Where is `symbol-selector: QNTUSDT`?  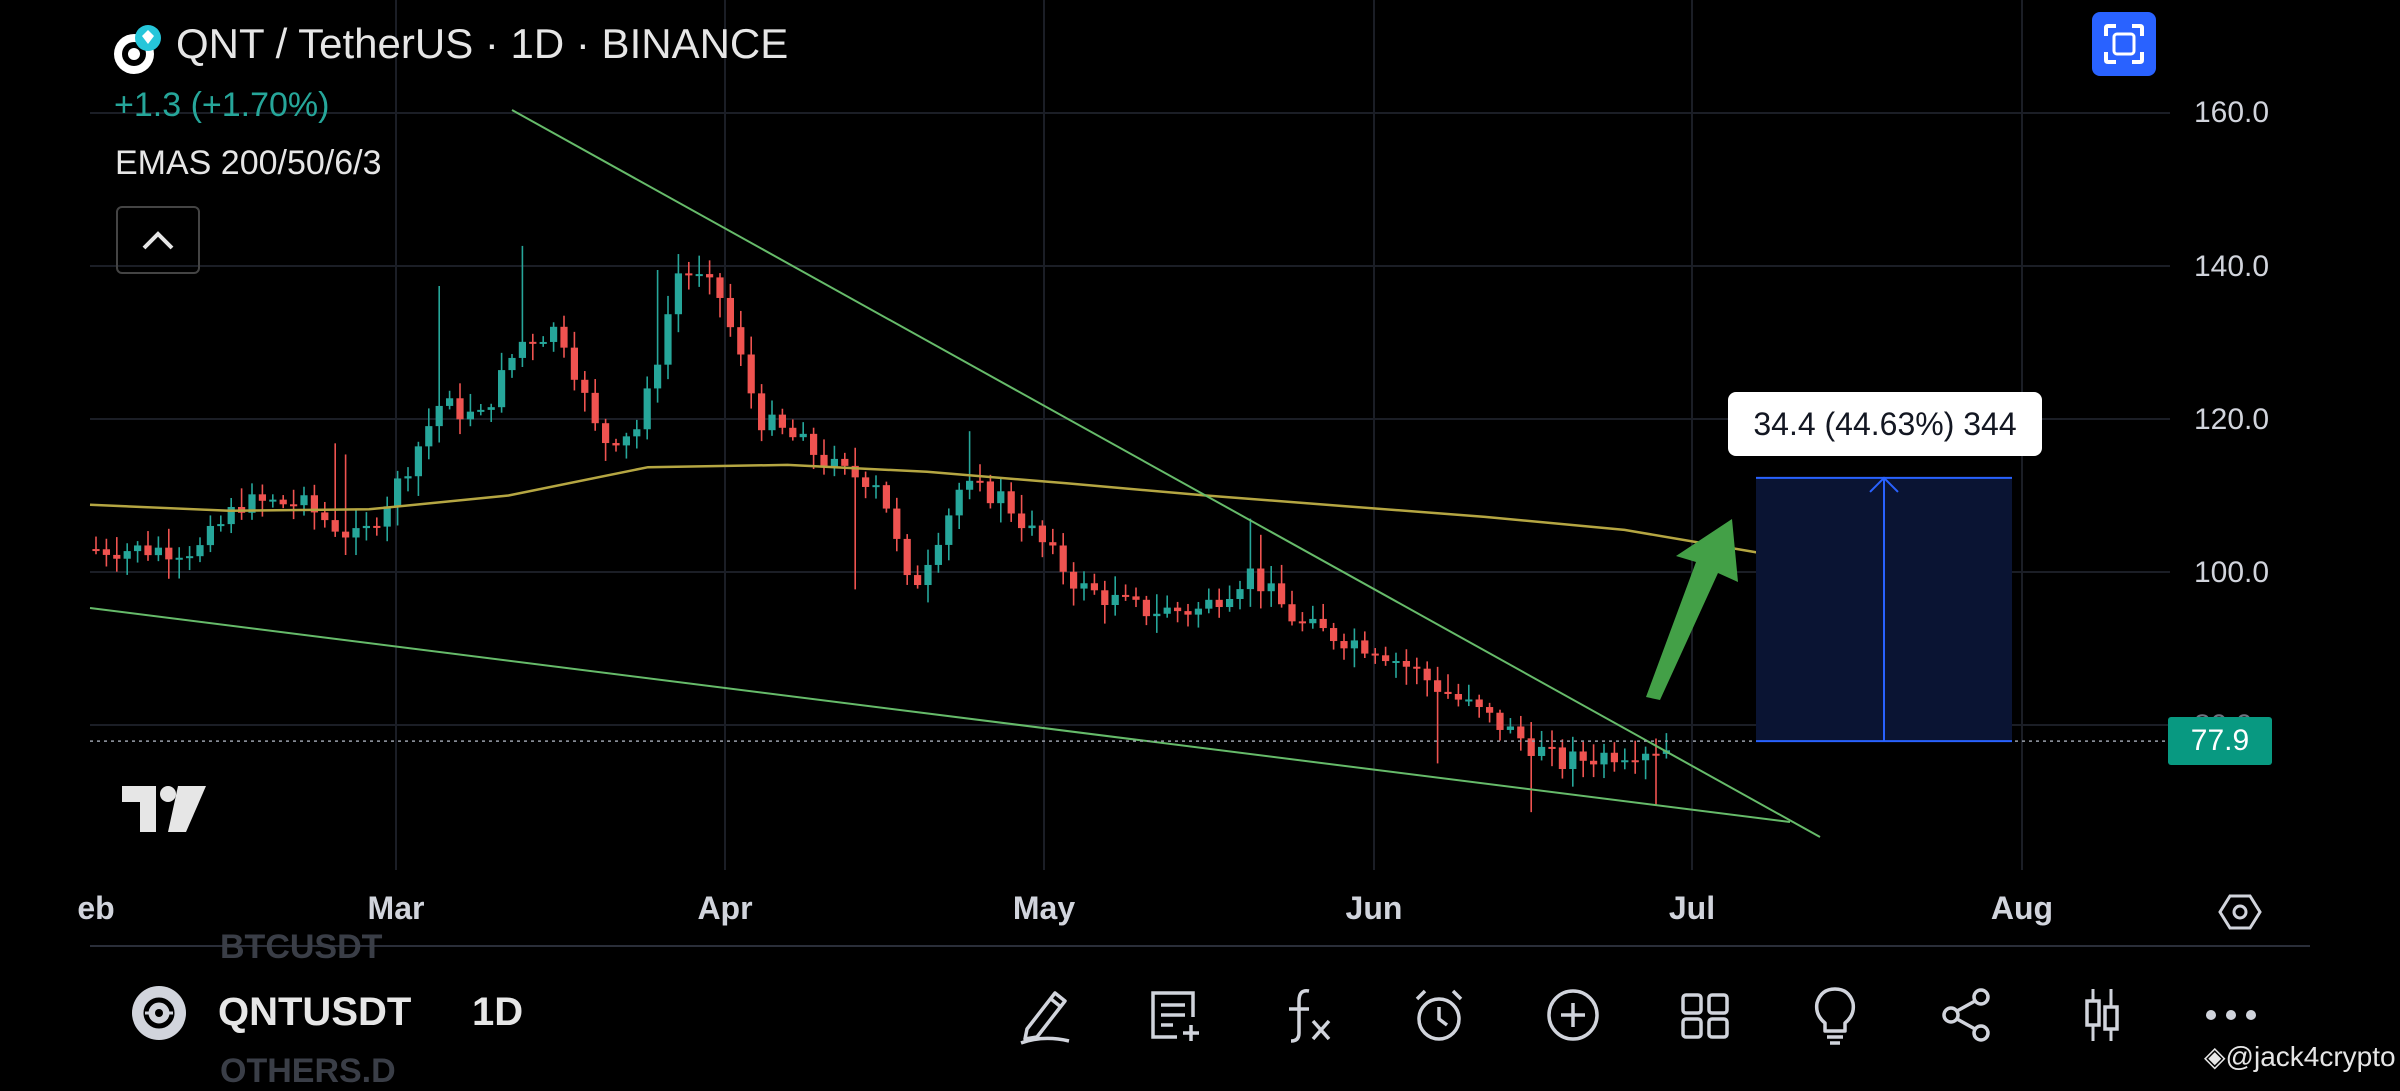 symbol-selector: QNTUSDT is located at coordinates (315, 1012).